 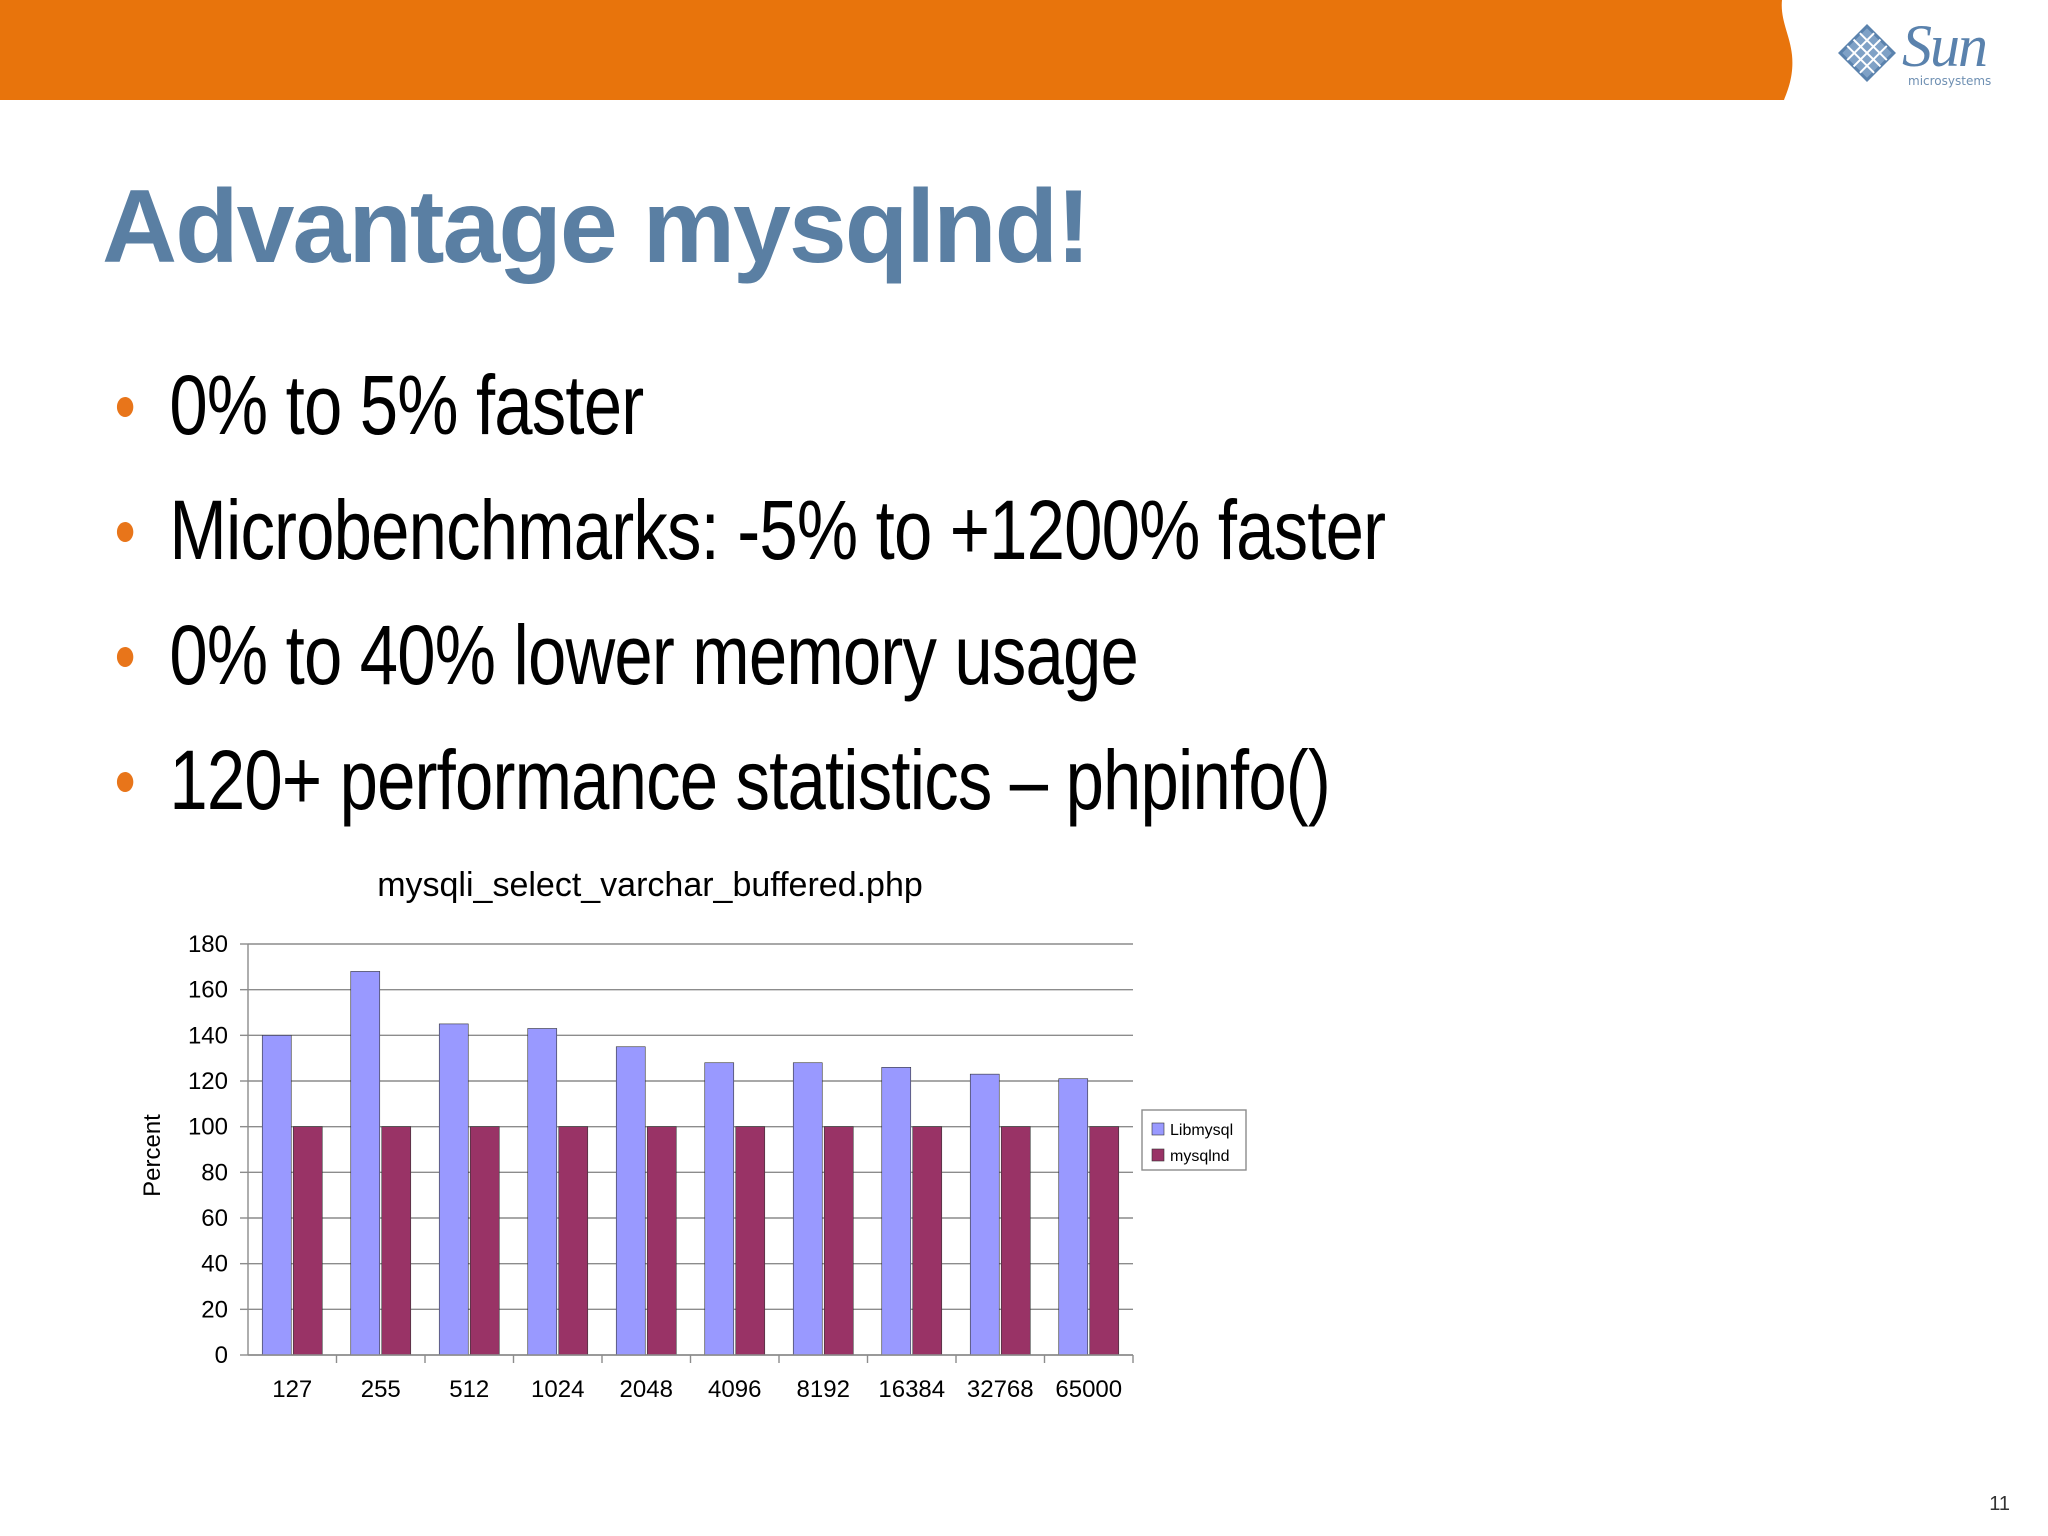 What do you see at coordinates (214, 1309) in the screenshot?
I see `y-tick-label: 20` at bounding box center [214, 1309].